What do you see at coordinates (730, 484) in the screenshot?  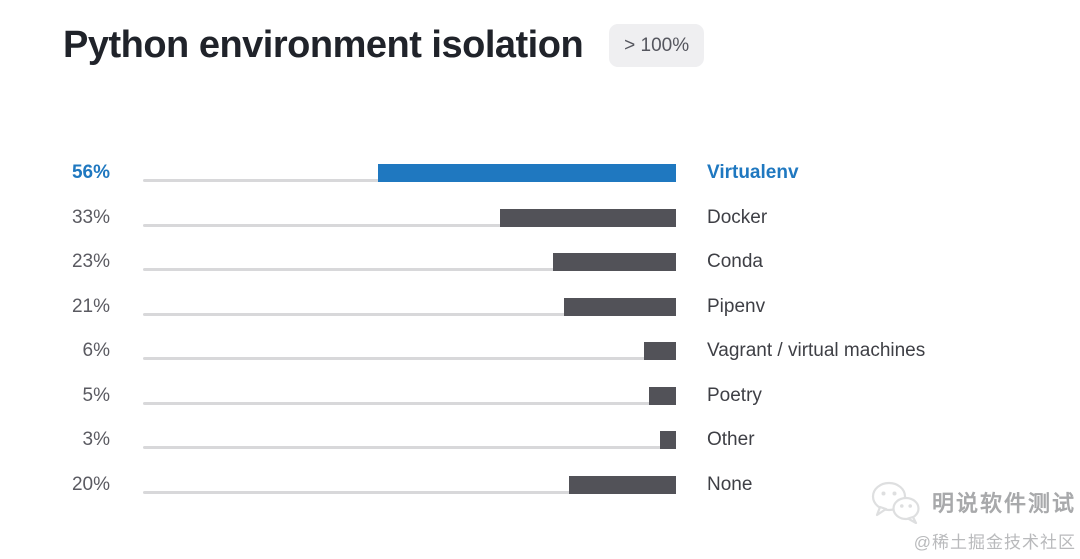 I see `category-label: None` at bounding box center [730, 484].